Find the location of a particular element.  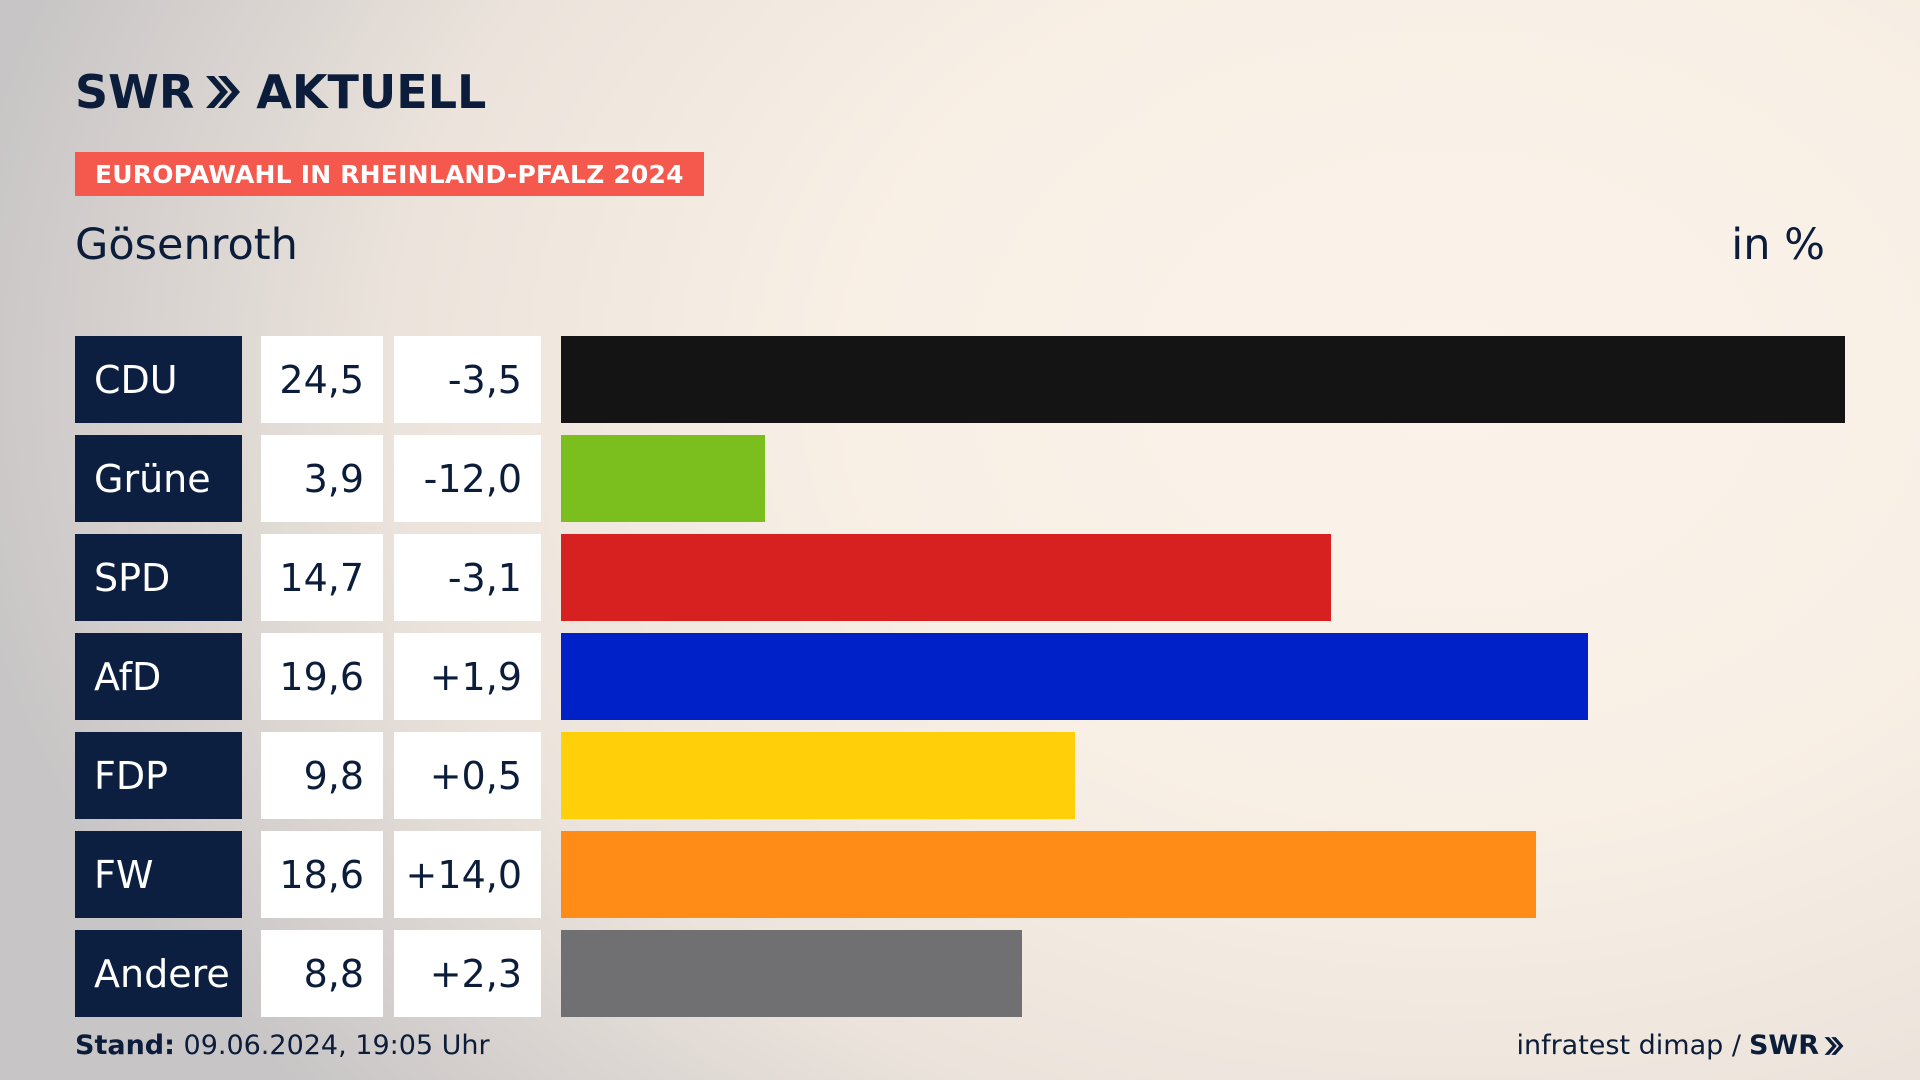

result-row: SPD 14,7 -3,1 is located at coordinates (960, 577).